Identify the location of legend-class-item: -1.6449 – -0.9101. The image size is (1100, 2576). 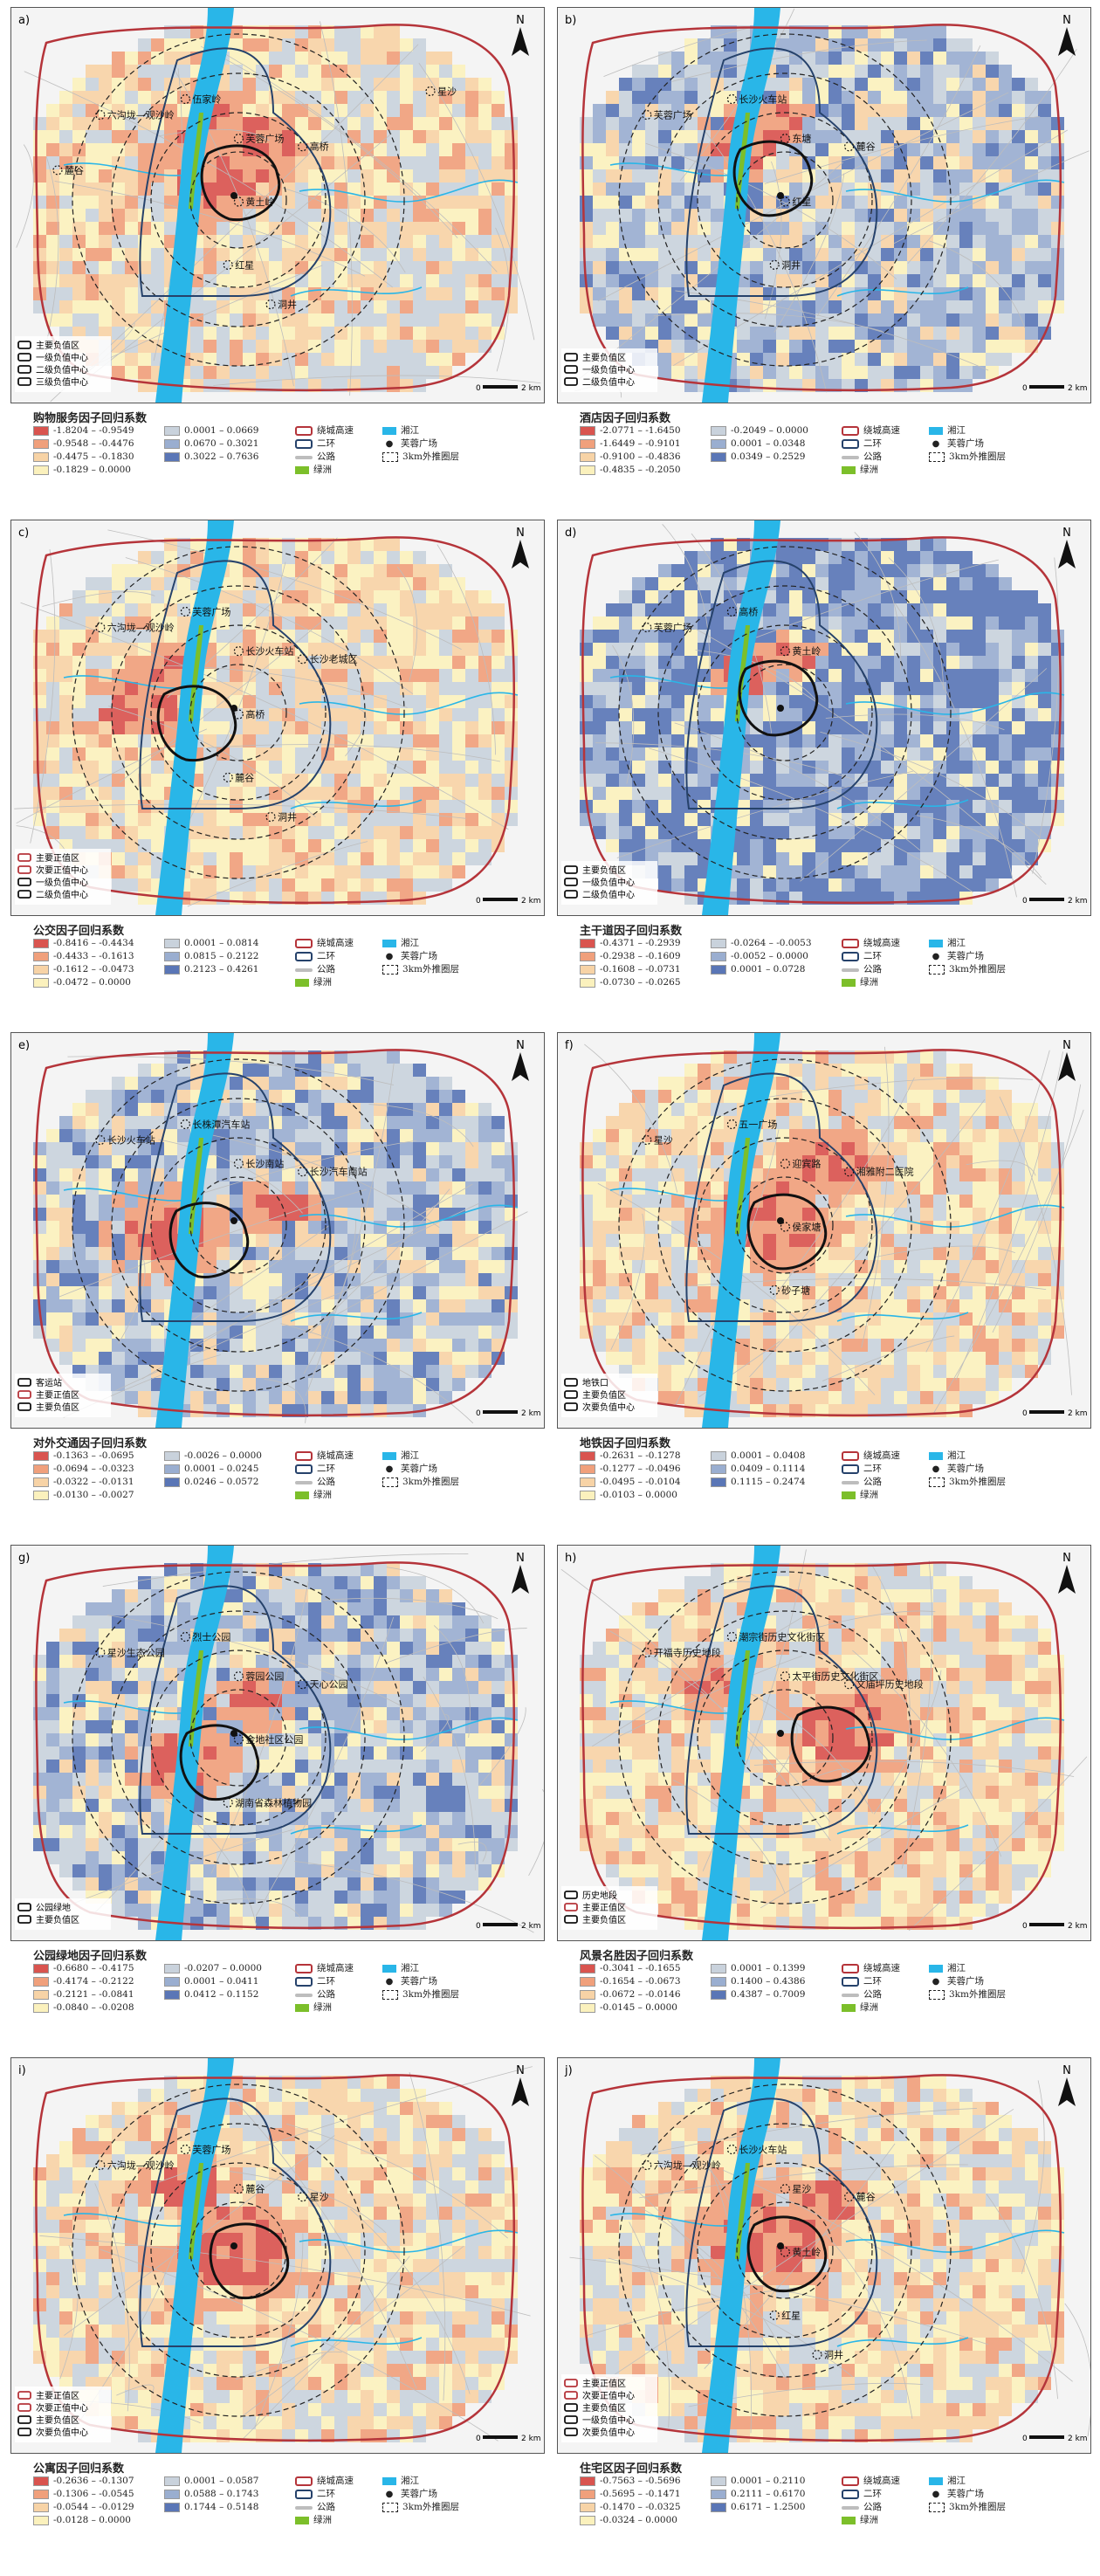
(630, 444).